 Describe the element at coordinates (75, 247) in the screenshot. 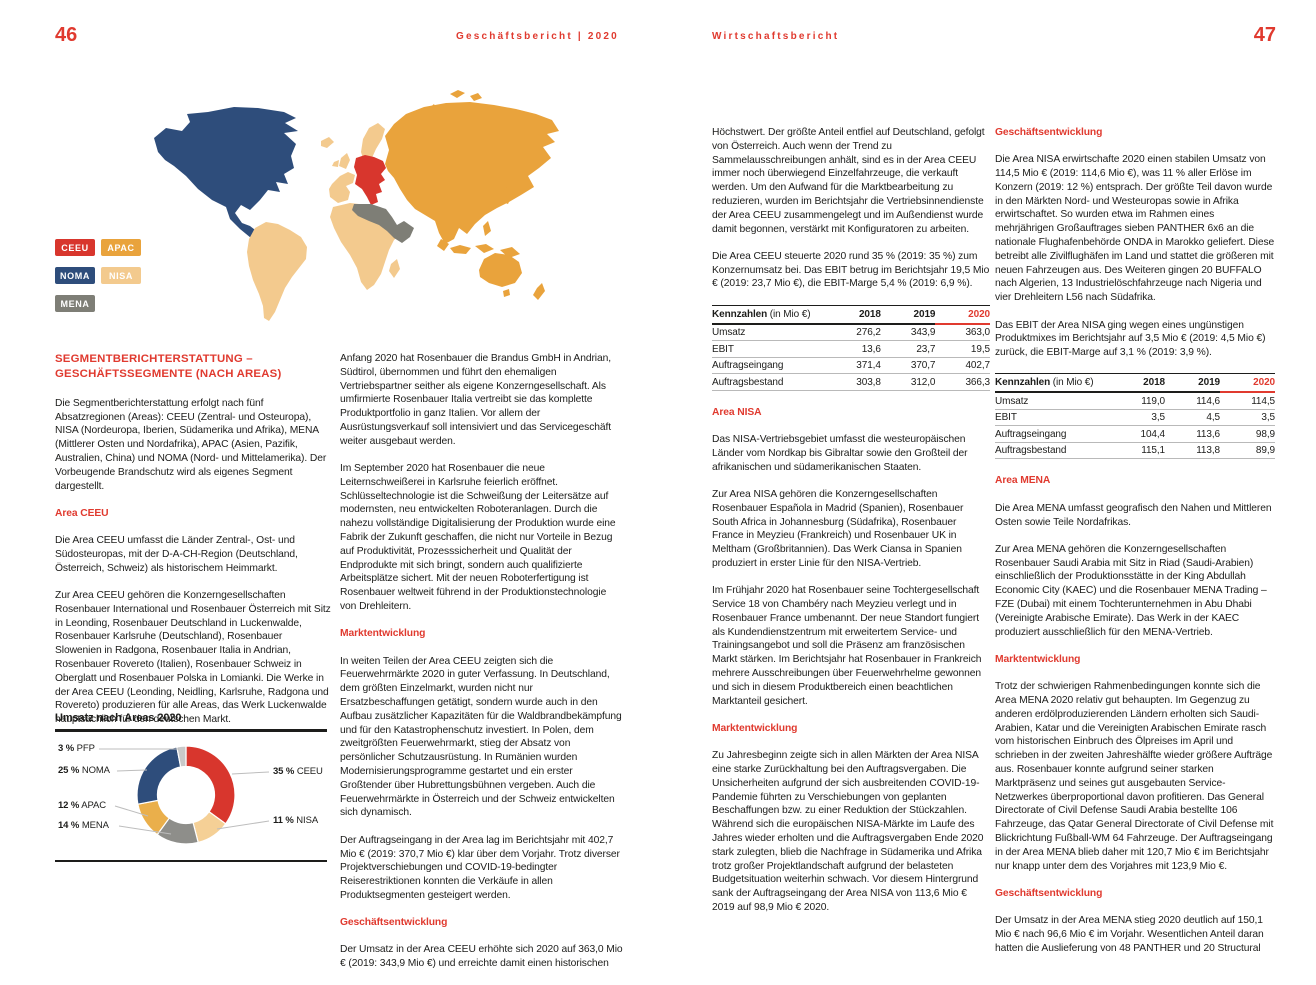

I see `legend-badge-ceeu: CEEU` at that location.